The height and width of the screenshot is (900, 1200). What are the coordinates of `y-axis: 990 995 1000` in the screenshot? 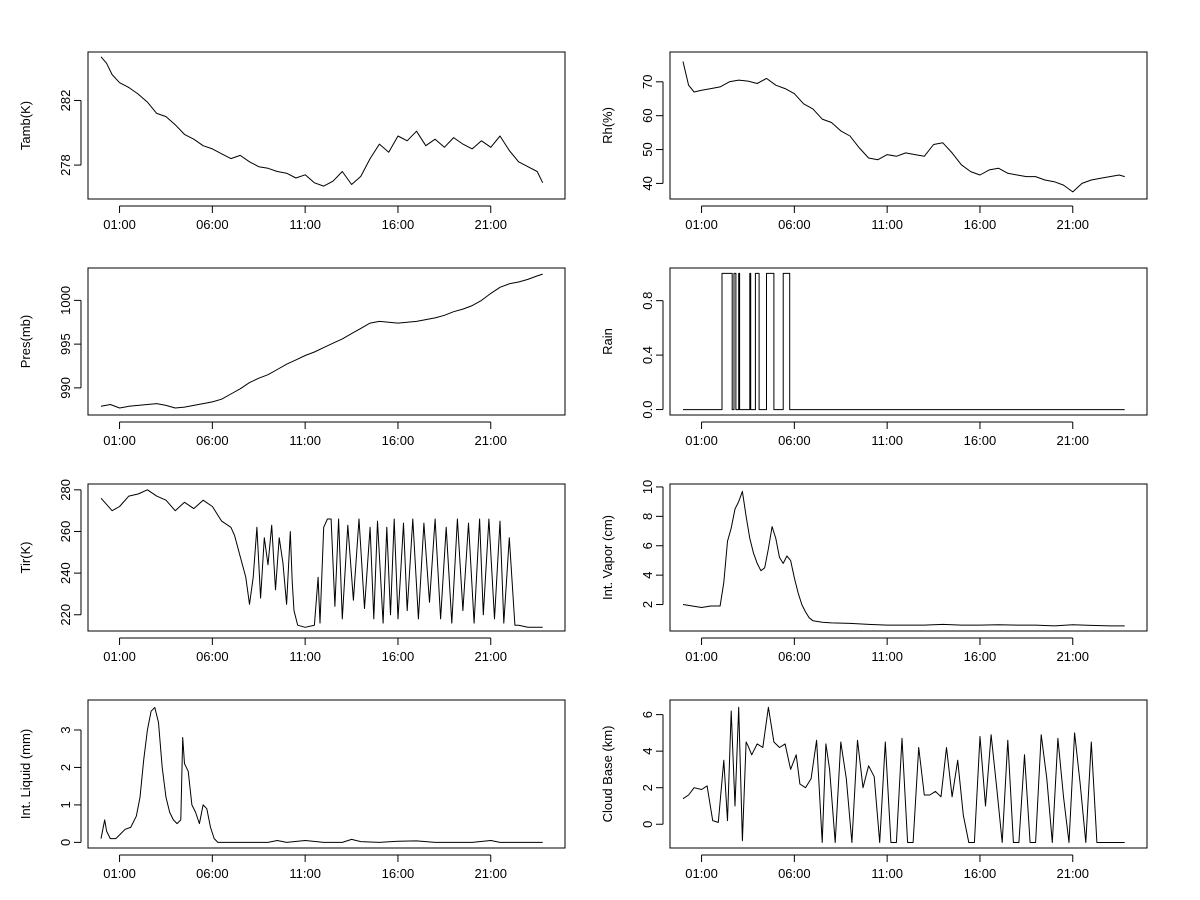 It's located at (70, 342).